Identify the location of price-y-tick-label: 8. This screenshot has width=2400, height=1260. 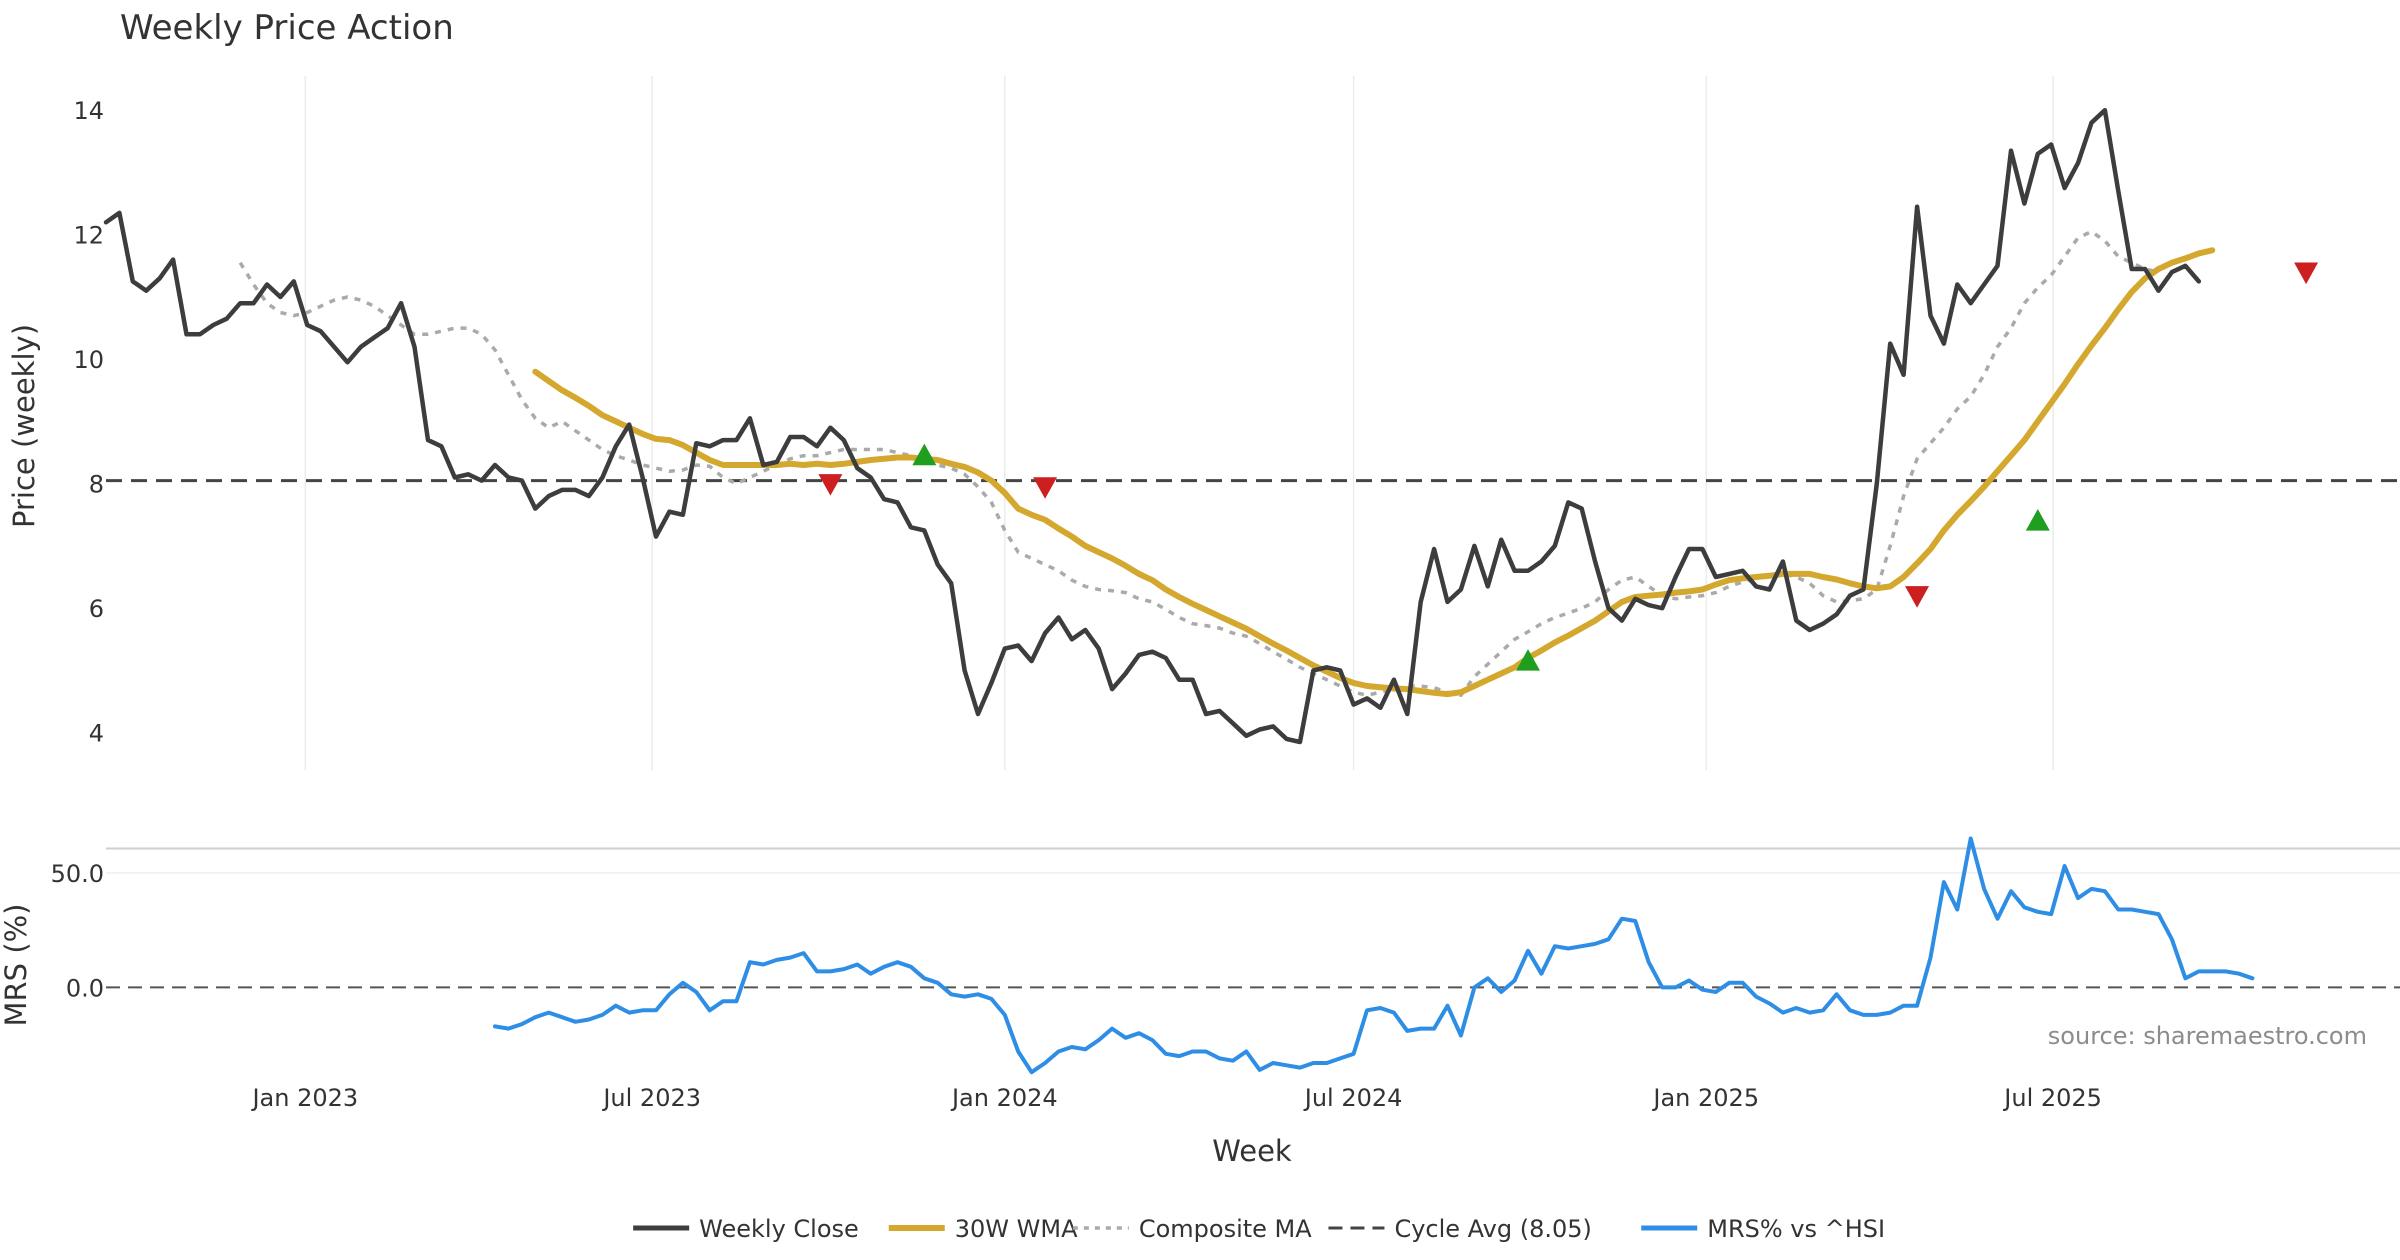
(96, 485).